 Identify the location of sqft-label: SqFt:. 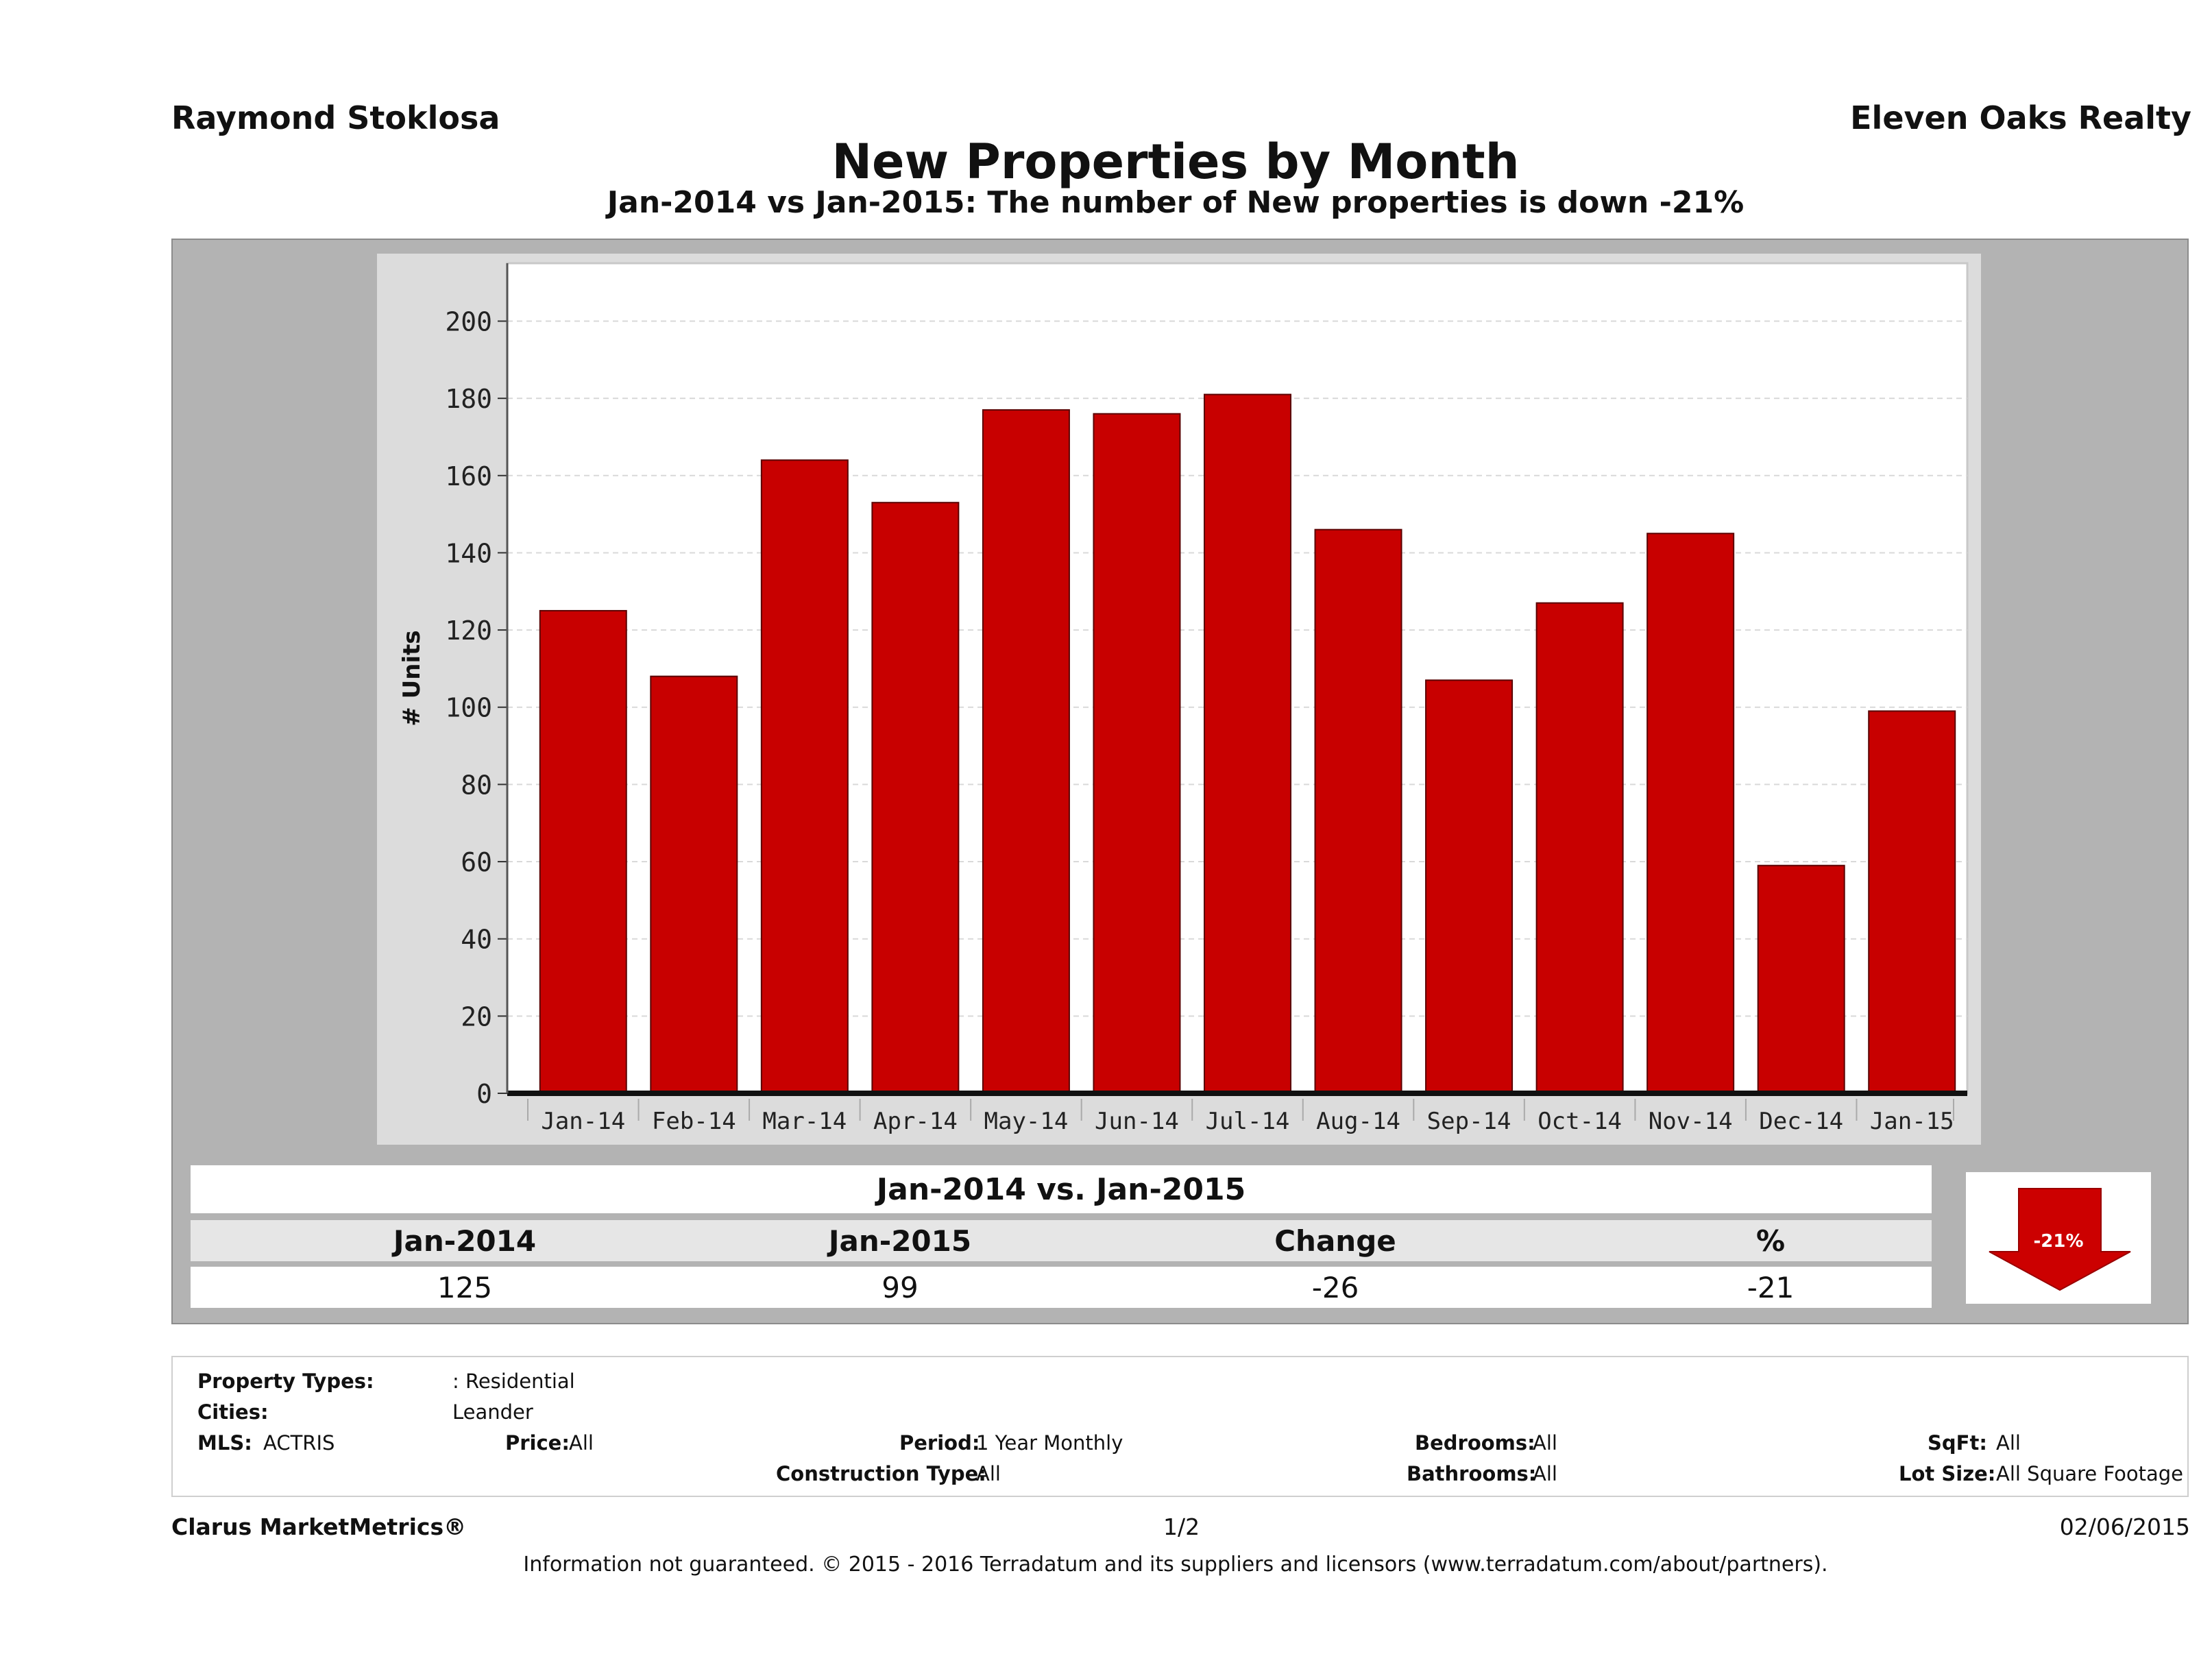
(1957, 1443).